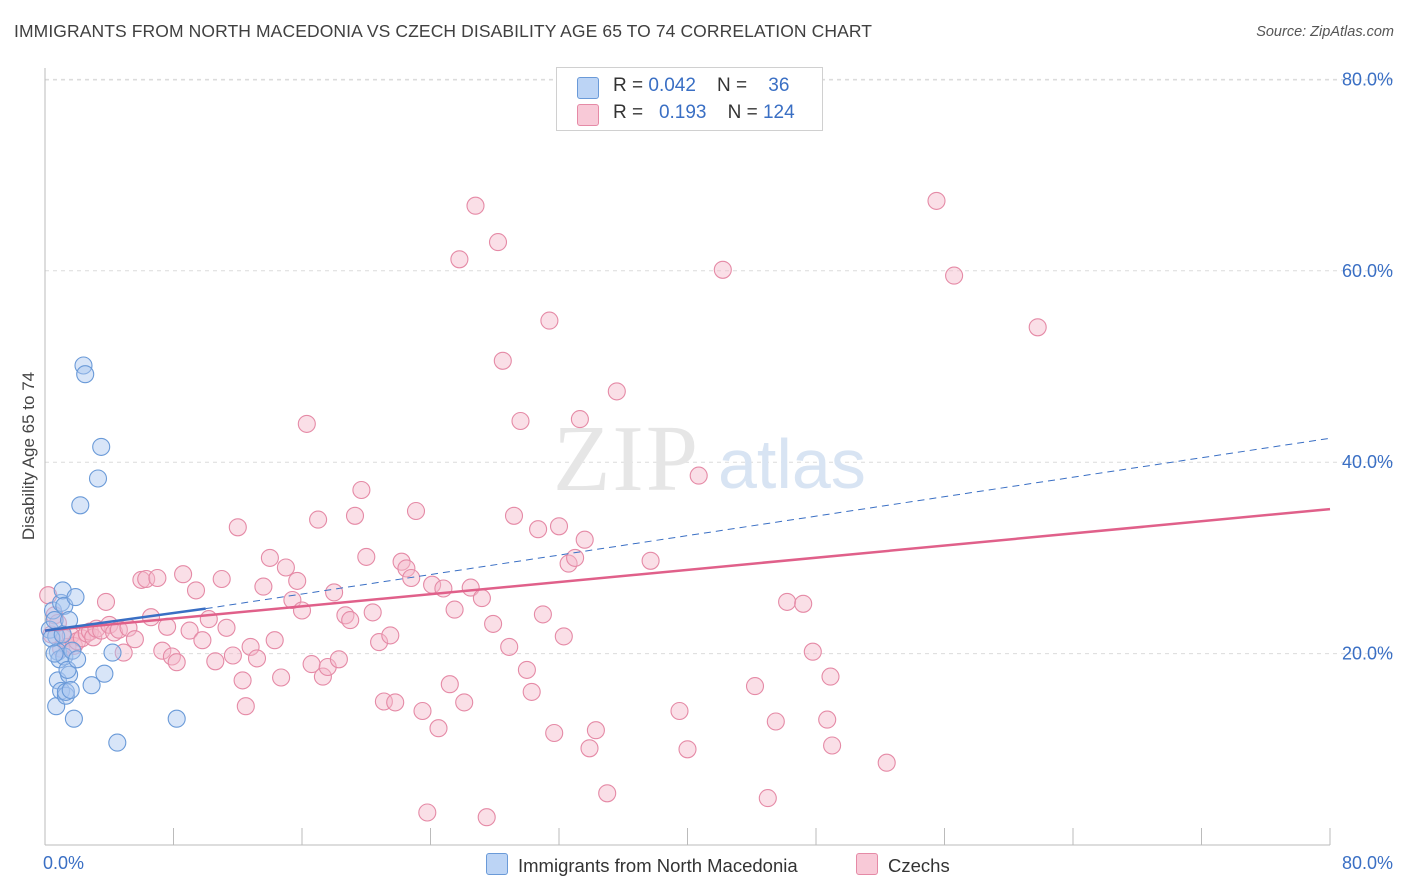  I want to click on y-tick-label: 60.0%, so click(1367, 271).